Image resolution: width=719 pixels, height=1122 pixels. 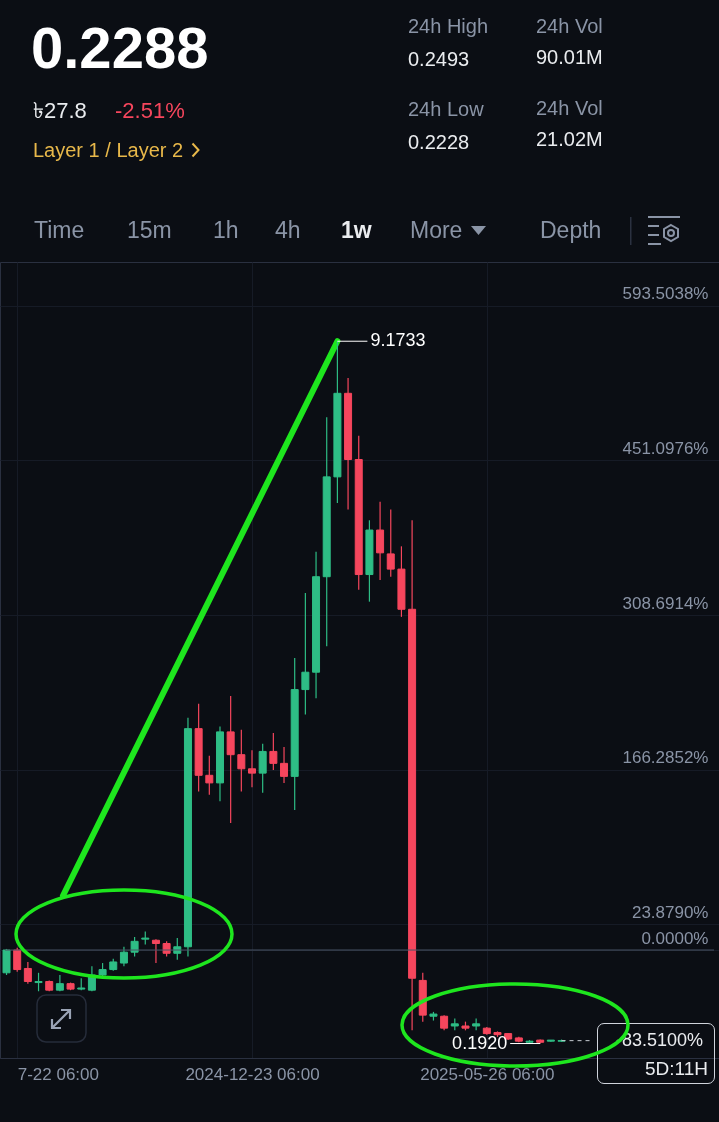 What do you see at coordinates (480, 1042) in the screenshot?
I see `annotation: 0.1920` at bounding box center [480, 1042].